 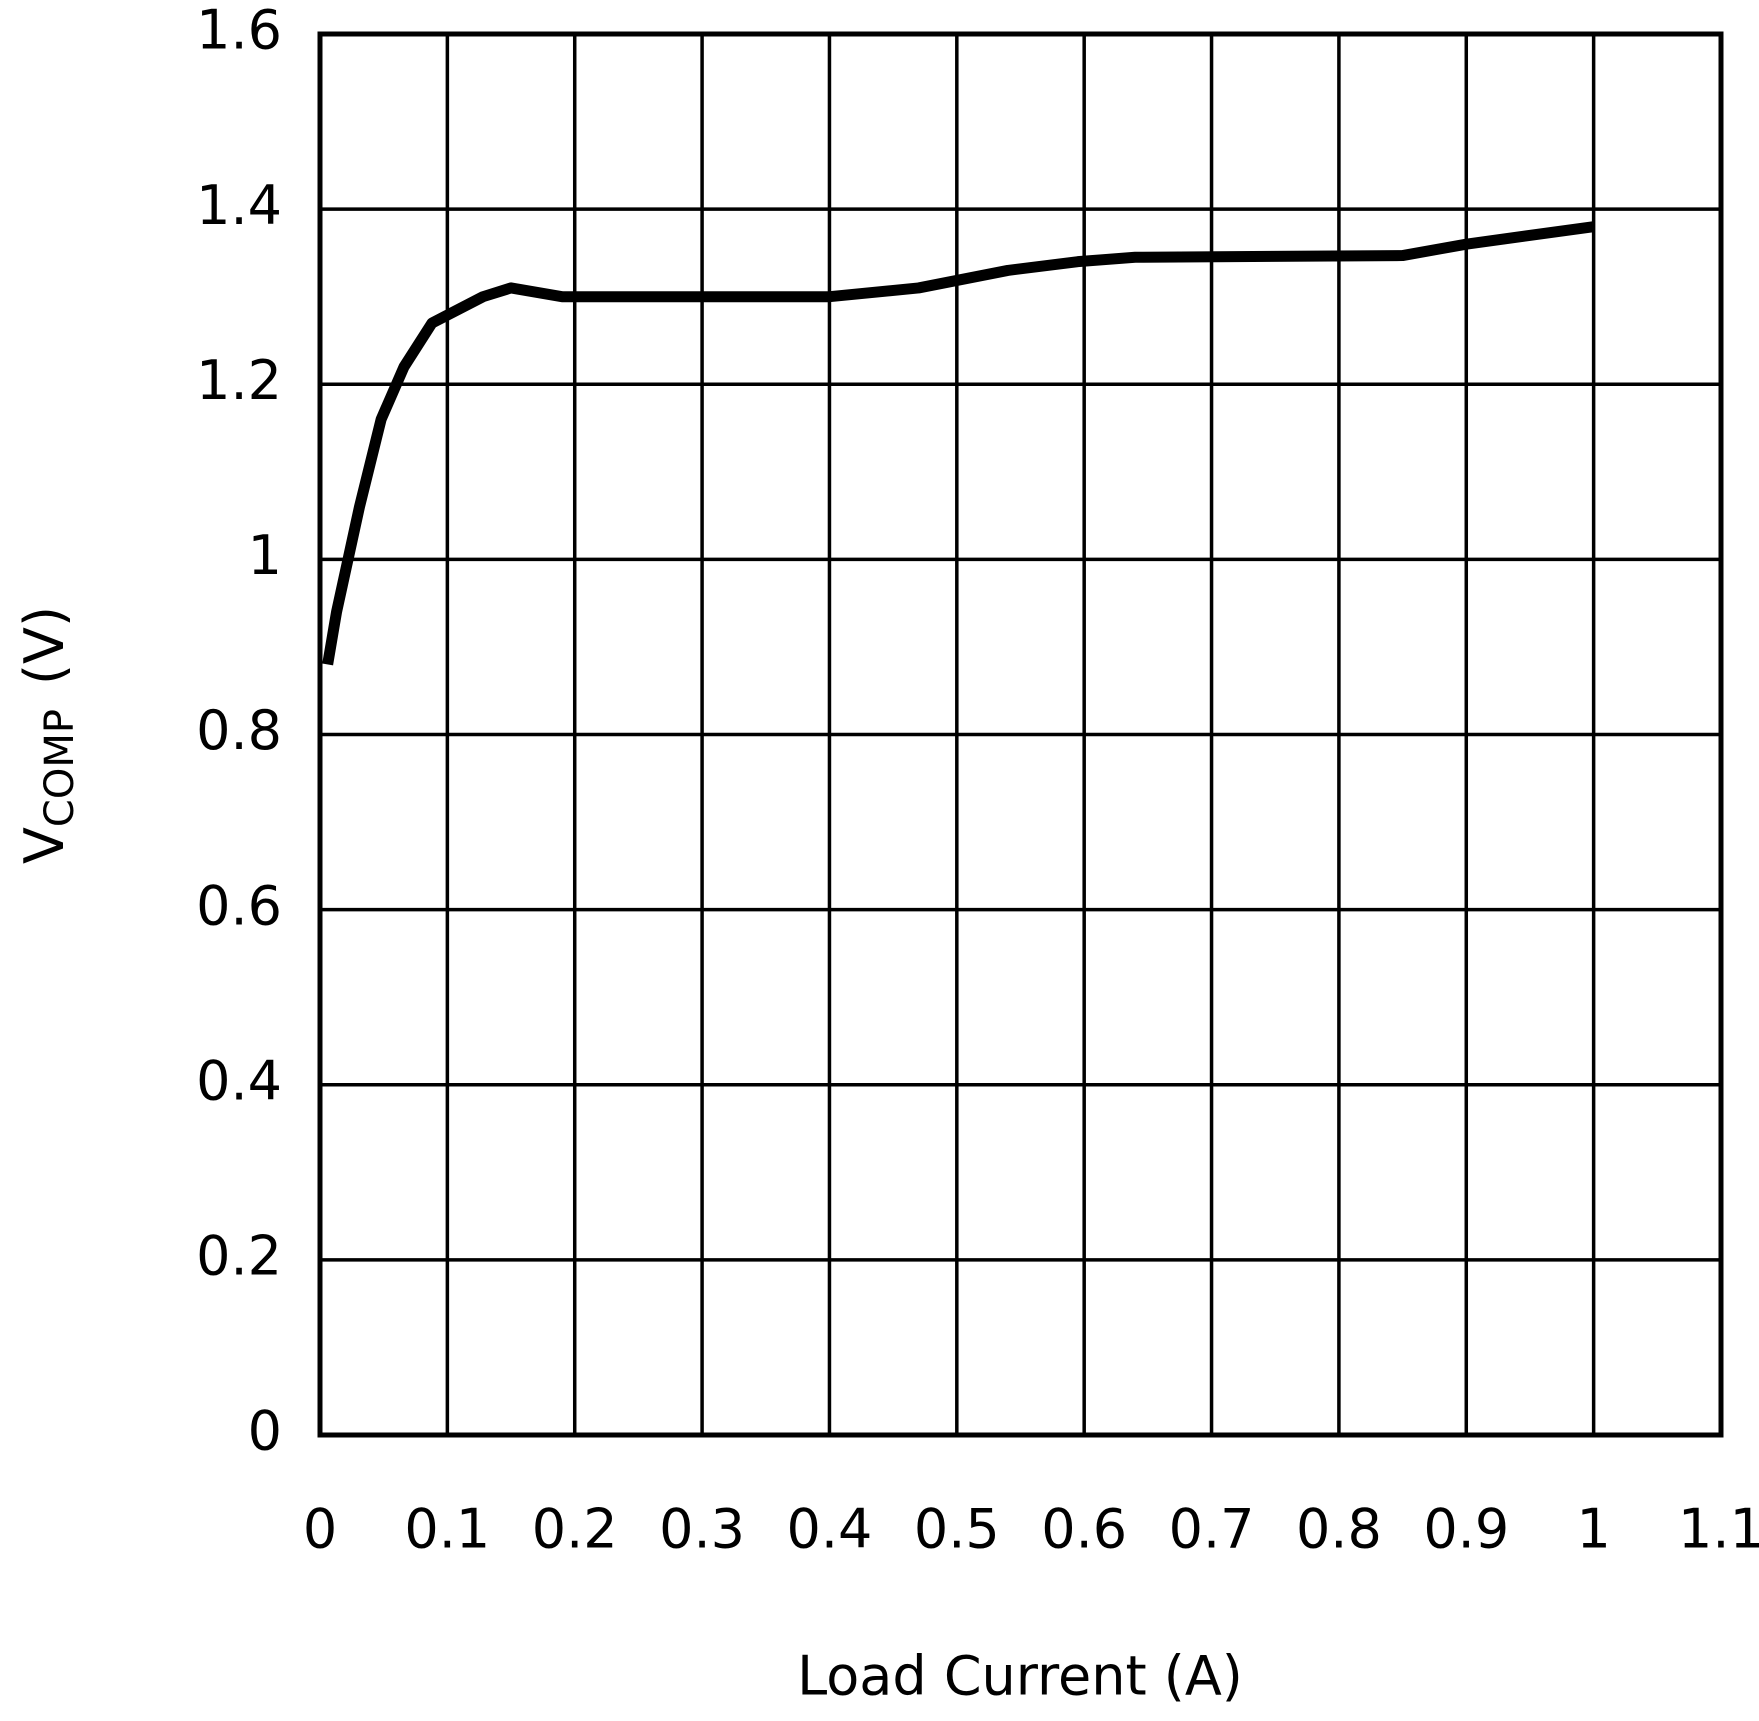 What do you see at coordinates (1466, 1529) in the screenshot?
I see `x-tick-label: 0.9` at bounding box center [1466, 1529].